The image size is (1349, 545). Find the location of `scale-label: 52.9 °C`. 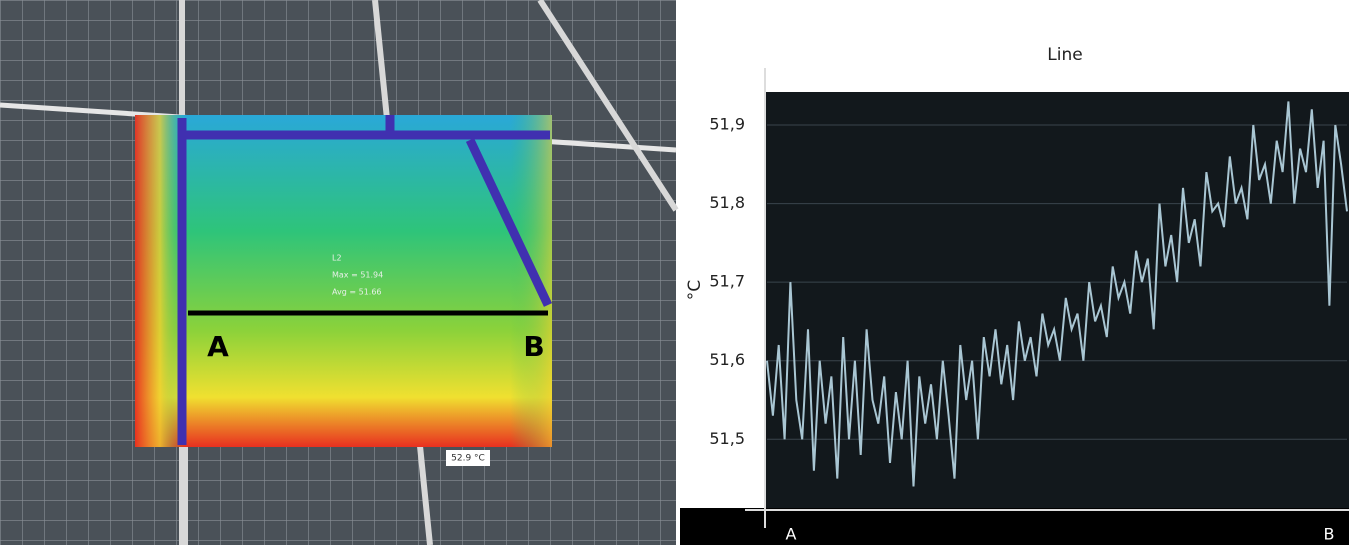

scale-label: 52.9 °C is located at coordinates (468, 459).